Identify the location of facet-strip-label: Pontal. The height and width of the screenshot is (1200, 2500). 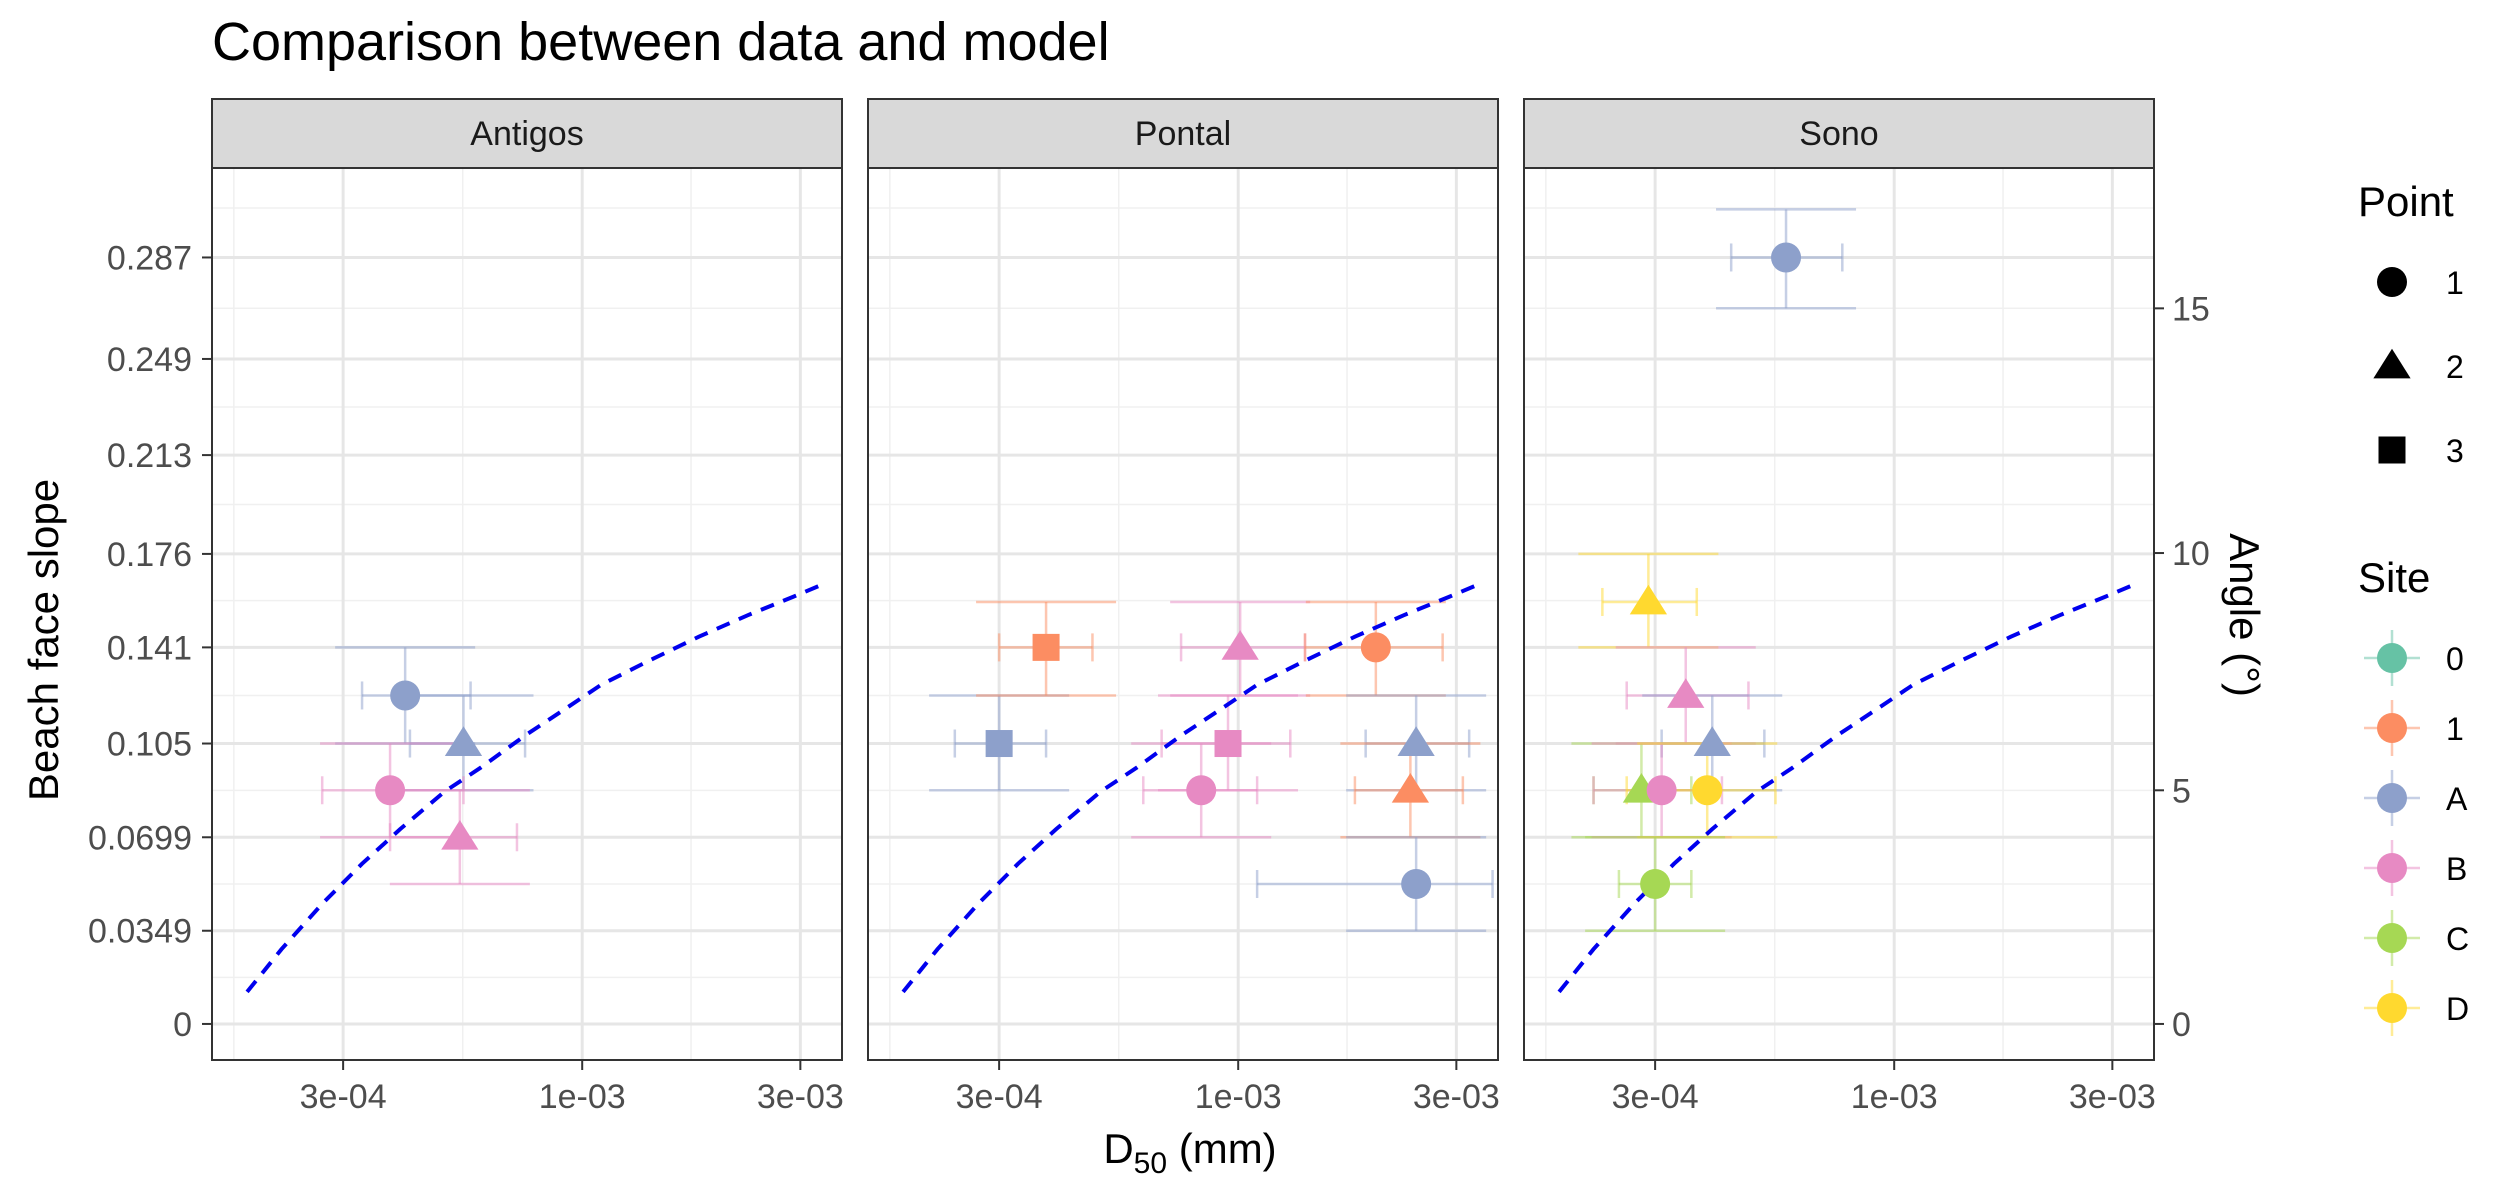
(1183, 134).